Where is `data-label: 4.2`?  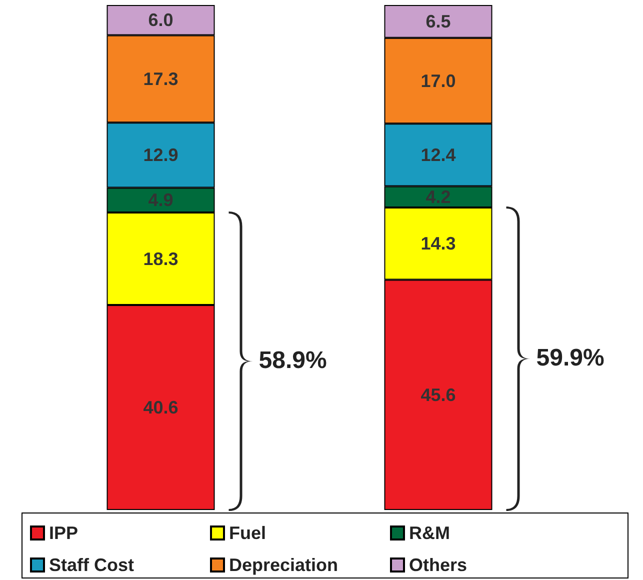
data-label: 4.2 is located at coordinates (438, 196).